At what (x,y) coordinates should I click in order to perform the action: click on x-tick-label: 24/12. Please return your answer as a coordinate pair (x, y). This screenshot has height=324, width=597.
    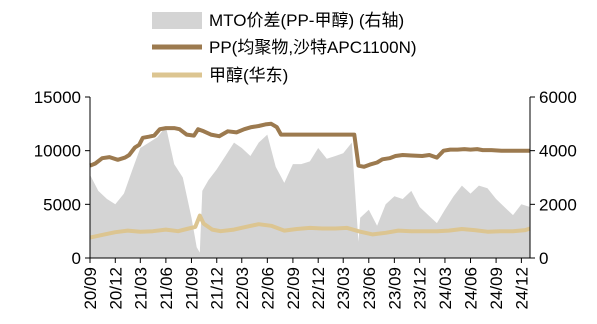
    Looking at the image, I should click on (521, 288).